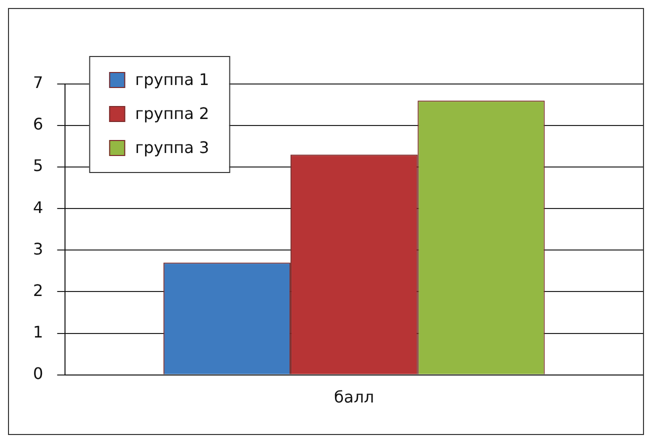 Image resolution: width=652 pixels, height=443 pixels. What do you see at coordinates (354, 397) in the screenshot?
I see `x-tick-label: балл` at bounding box center [354, 397].